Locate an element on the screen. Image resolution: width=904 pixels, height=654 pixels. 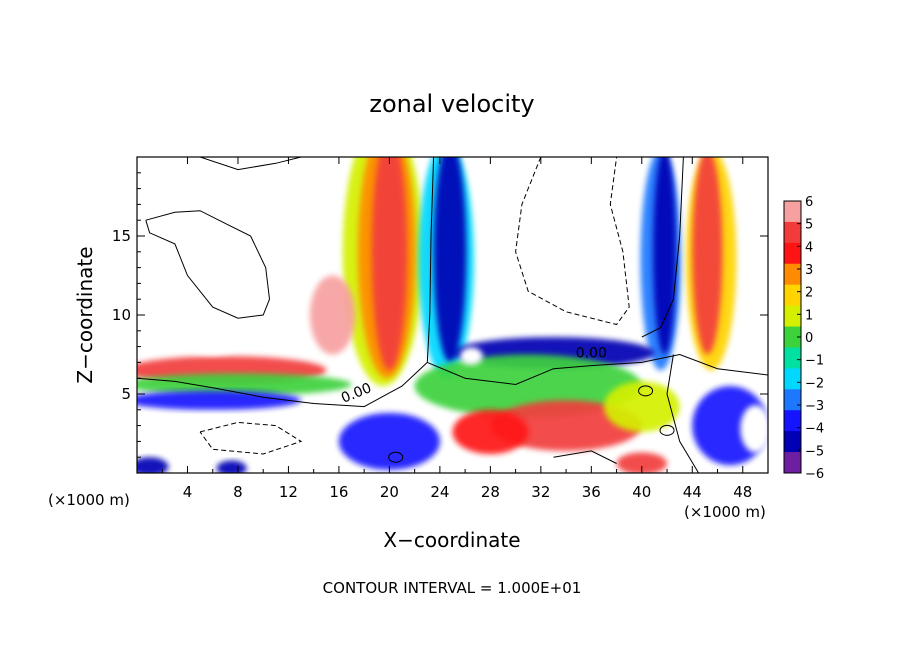
colorbar: 6 5 4 3 2 1 0 −1 −2 −3 −4 −5 −6 is located at coordinates (803, 338).